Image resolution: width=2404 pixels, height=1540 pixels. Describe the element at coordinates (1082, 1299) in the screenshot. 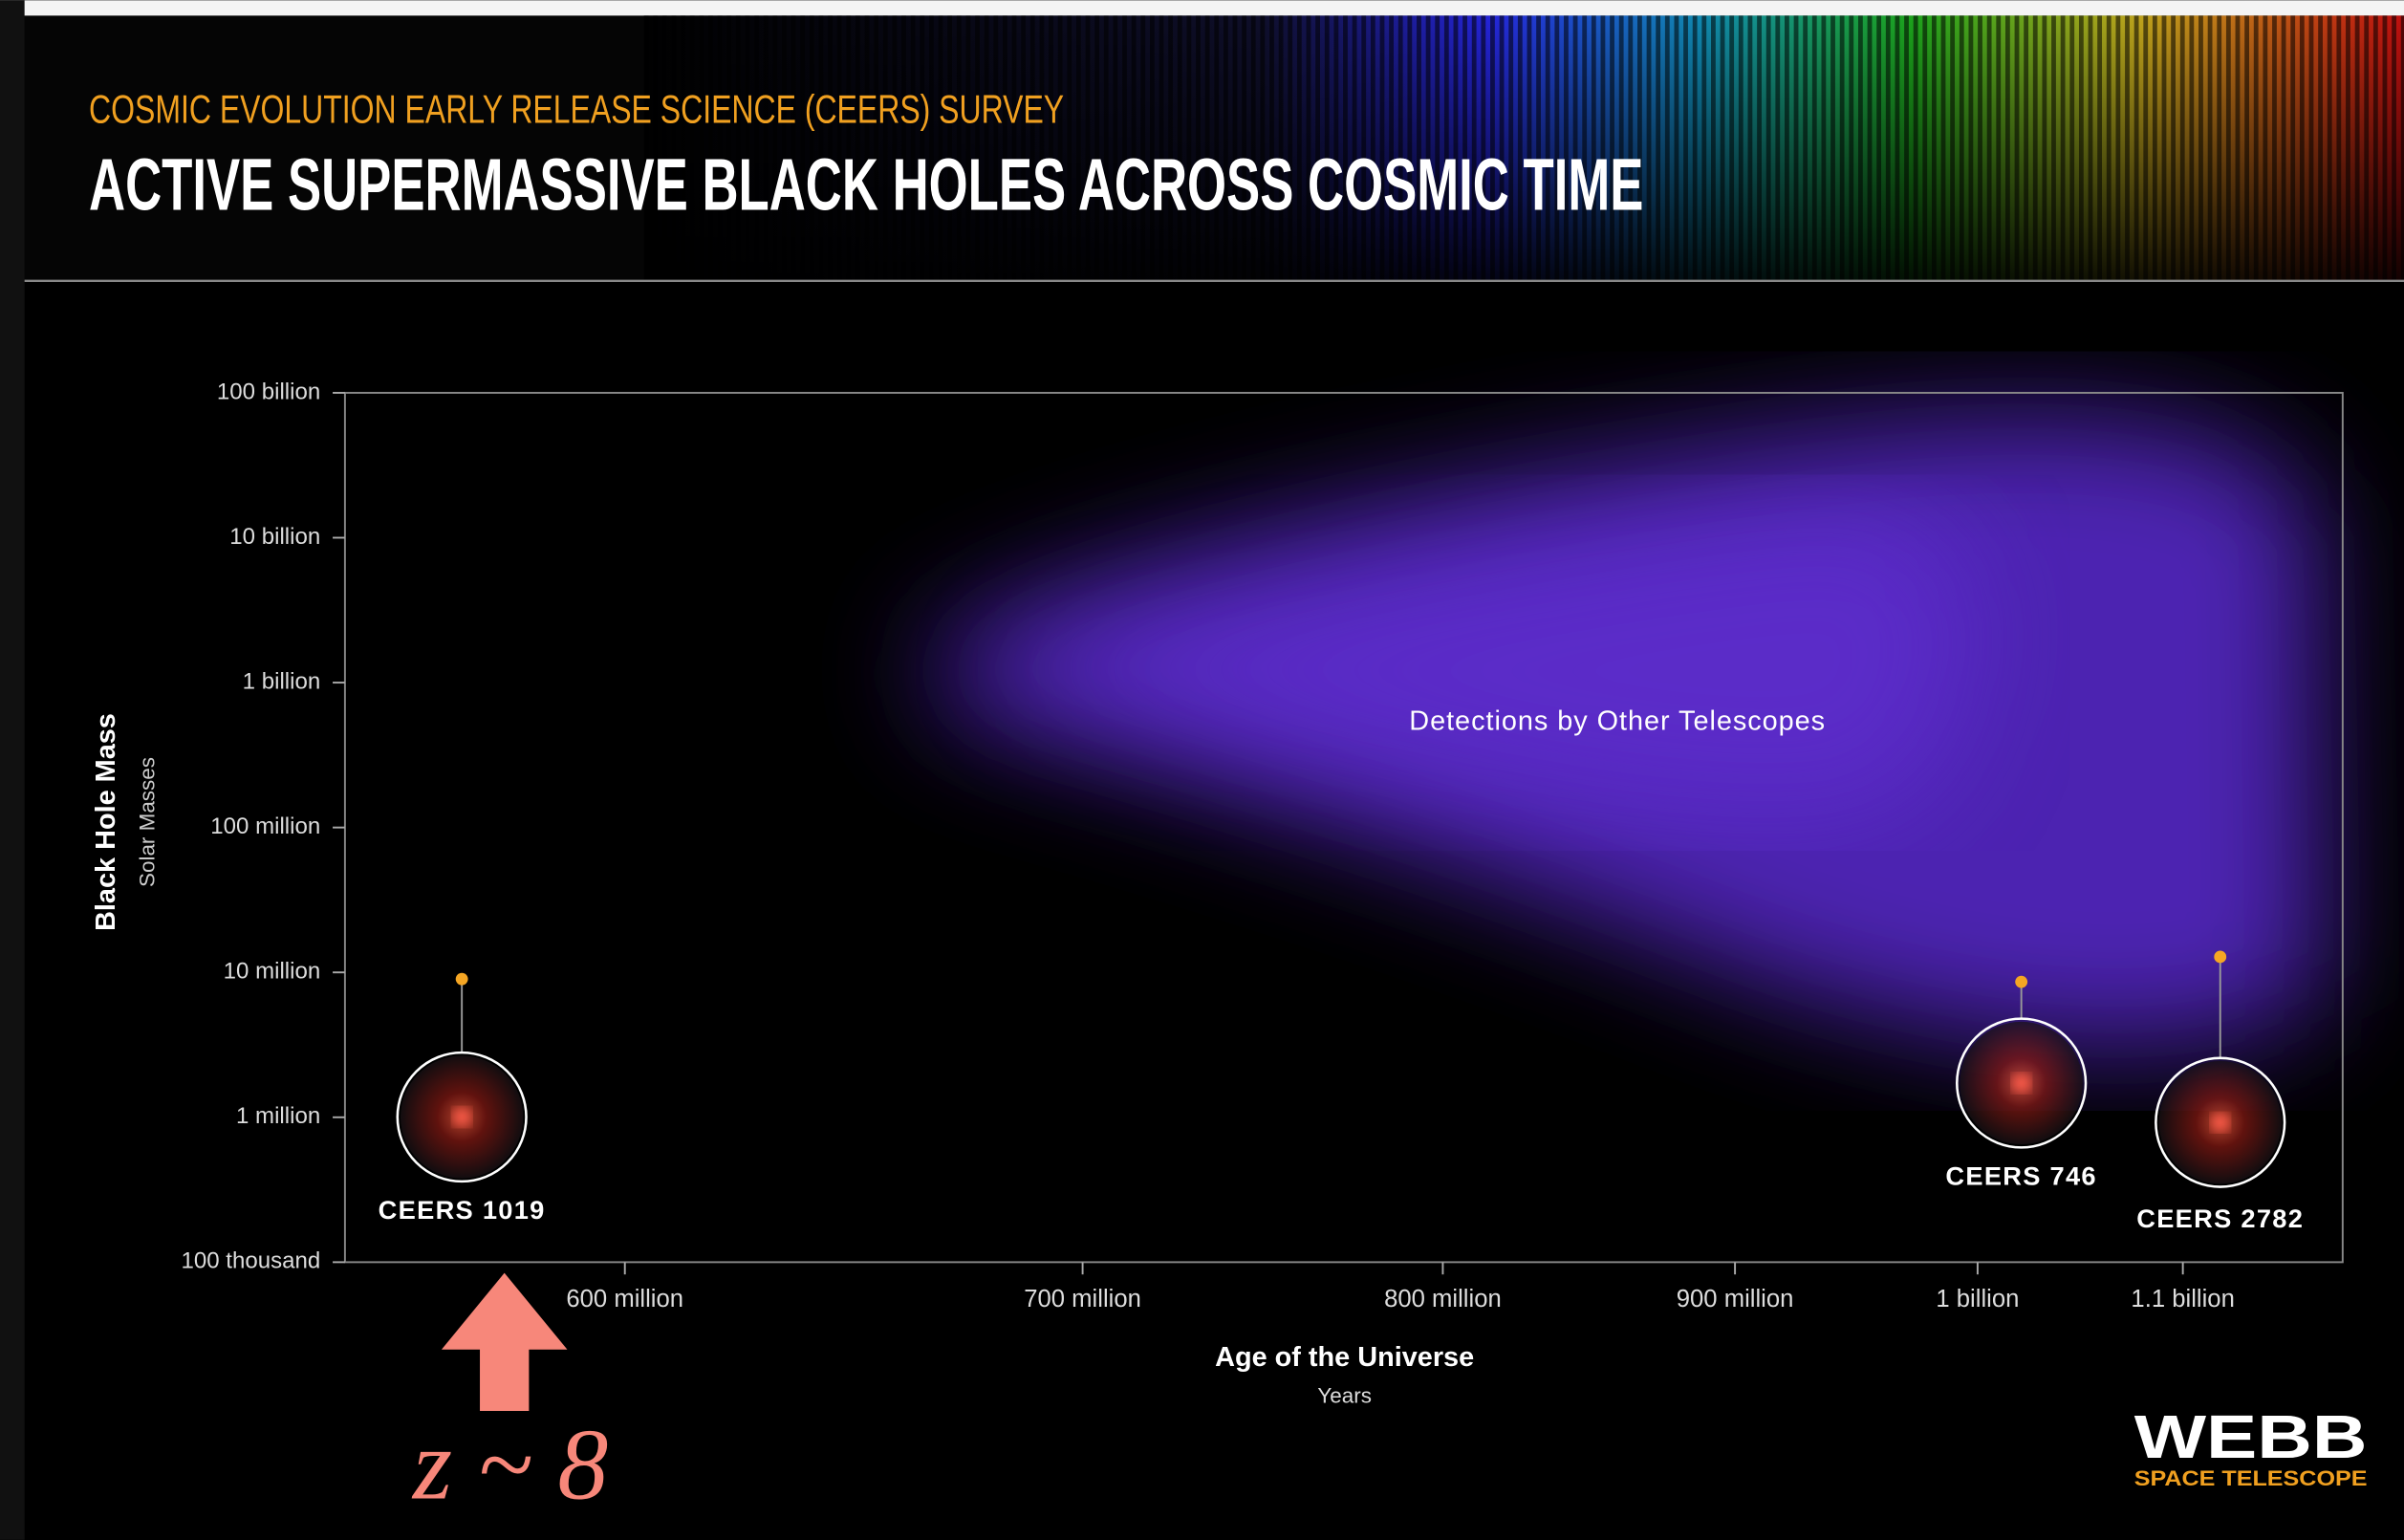

I see `x-tick-label: 700 million` at that location.